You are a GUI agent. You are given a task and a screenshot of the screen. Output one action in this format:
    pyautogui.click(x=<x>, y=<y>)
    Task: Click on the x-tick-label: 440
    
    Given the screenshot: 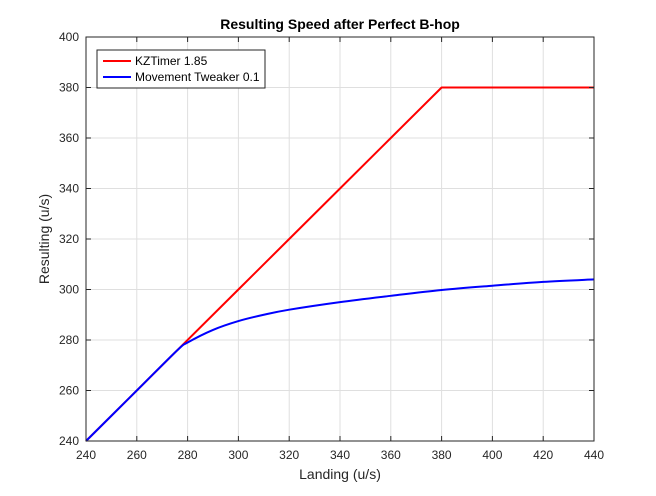 What is the action you would take?
    pyautogui.click(x=594, y=455)
    